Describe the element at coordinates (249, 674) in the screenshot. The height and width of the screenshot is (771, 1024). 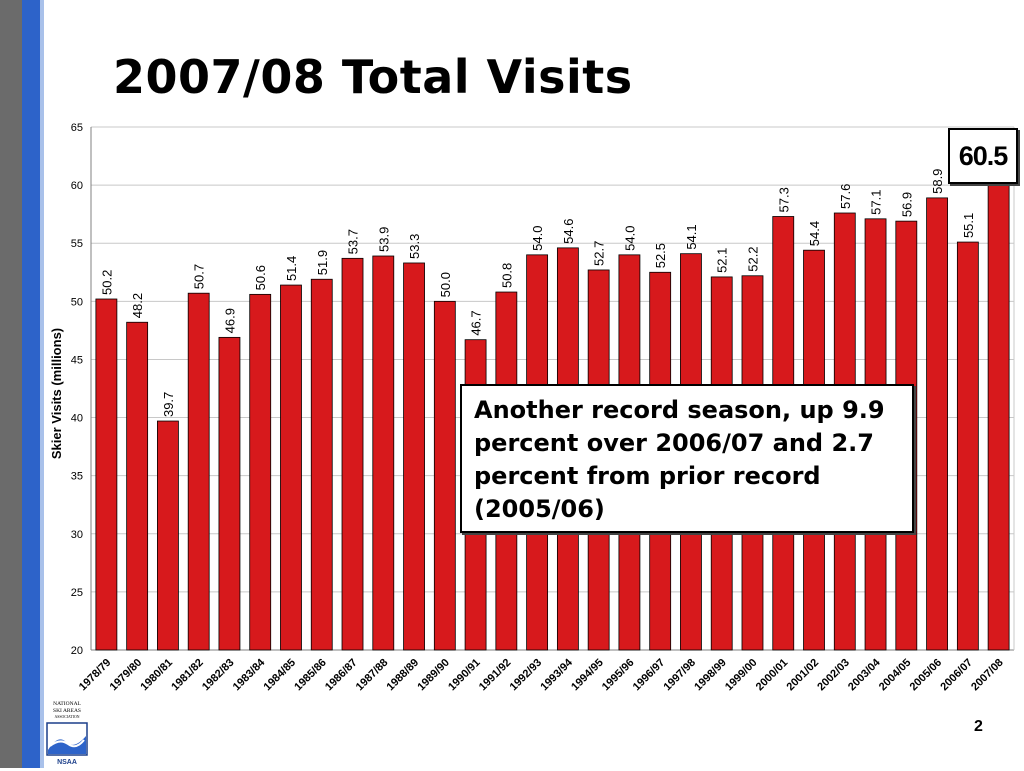
I see `x-tick-label: 1983/84` at that location.